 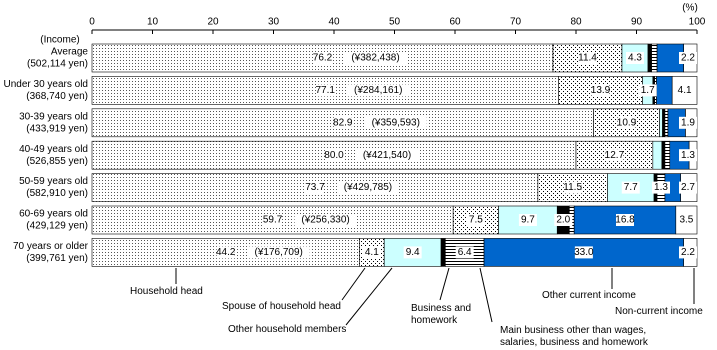 I want to click on x-tick-label: 90, so click(x=637, y=22).